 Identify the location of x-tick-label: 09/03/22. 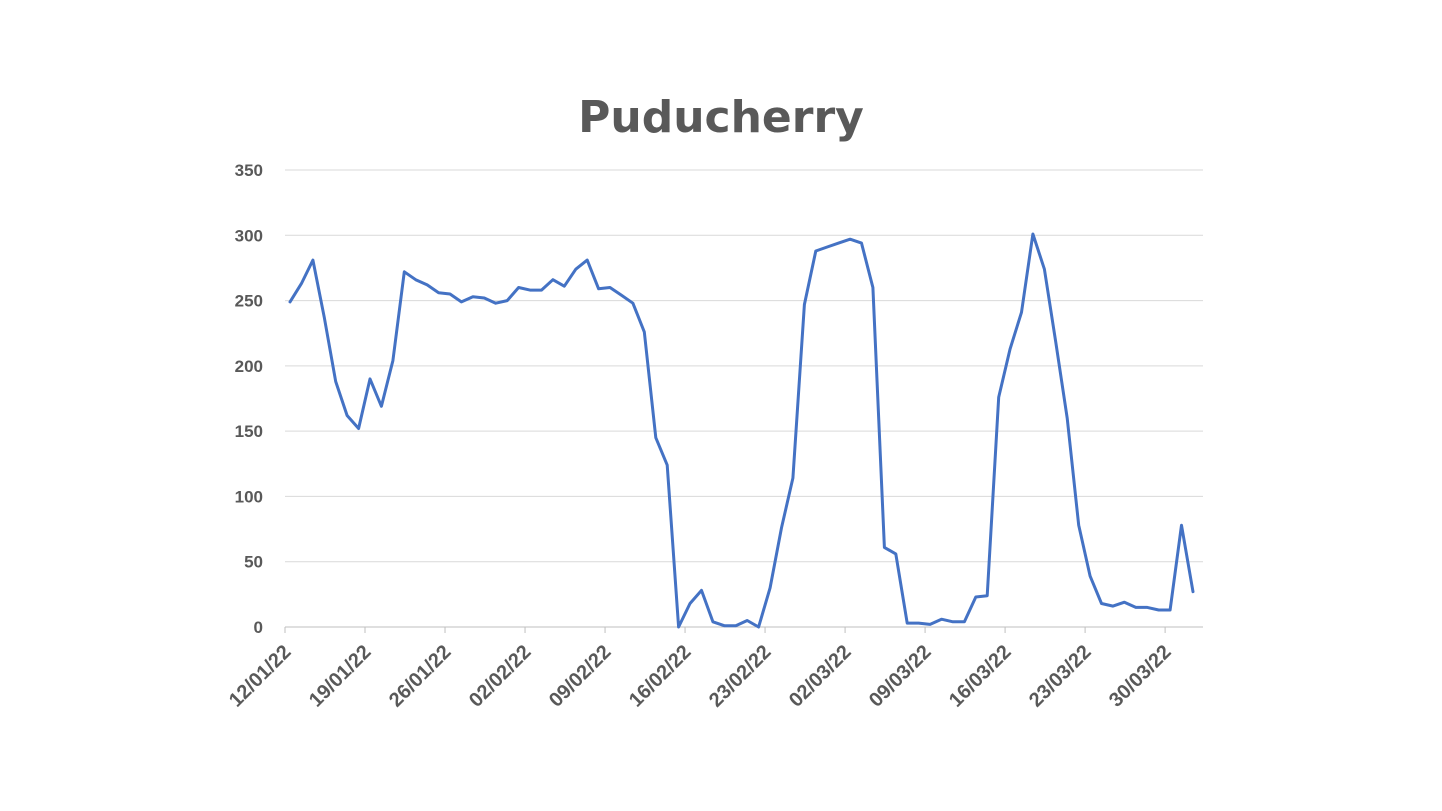
(900, 676).